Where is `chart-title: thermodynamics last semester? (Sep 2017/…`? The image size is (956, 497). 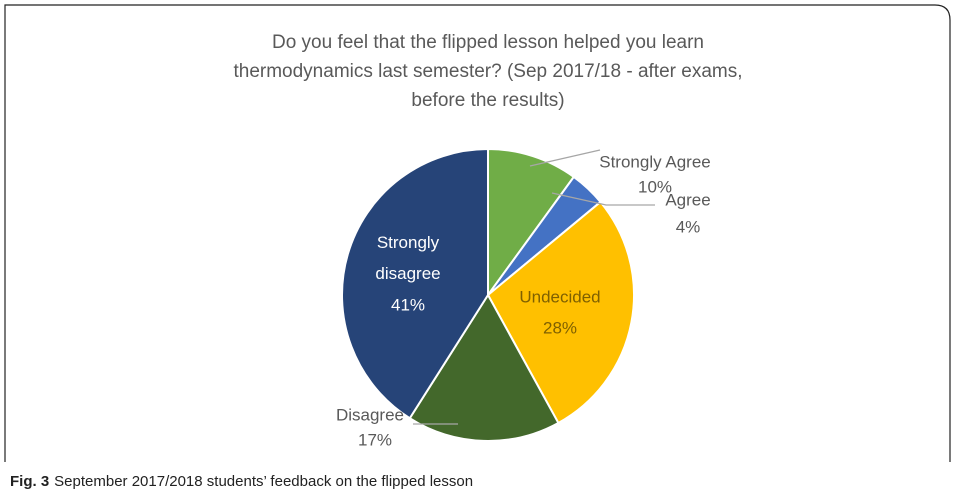 chart-title: thermodynamics last semester? (Sep 2017/… is located at coordinates (487, 71).